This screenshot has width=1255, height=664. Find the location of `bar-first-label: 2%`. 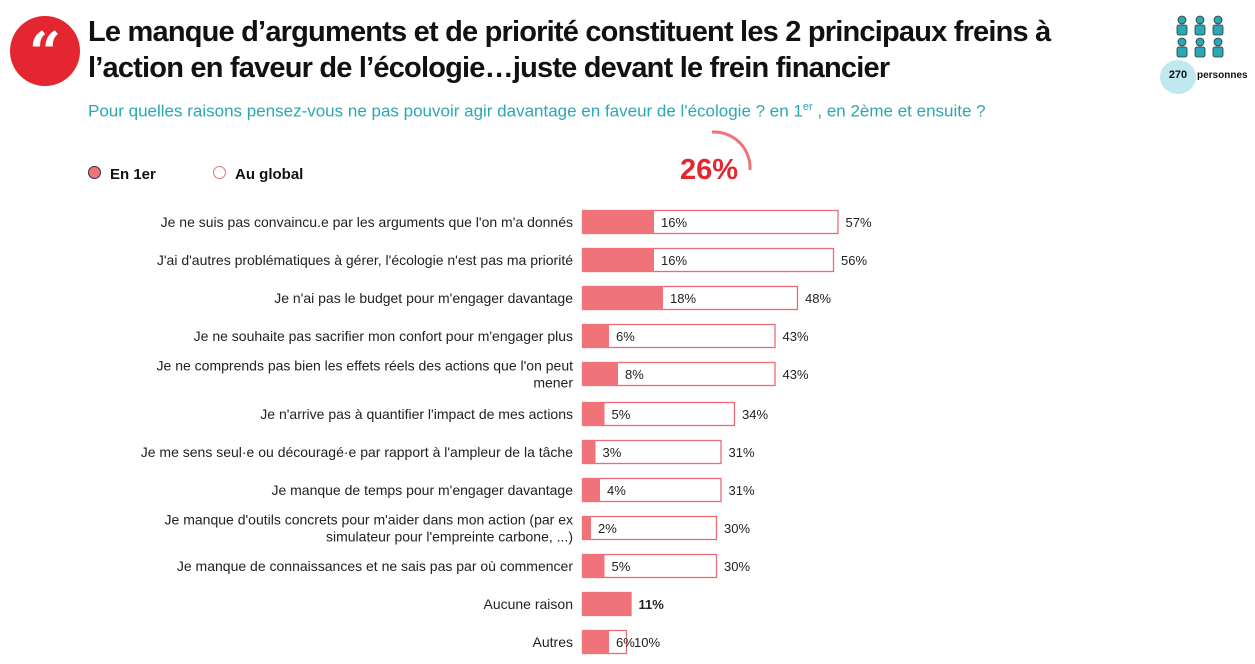

bar-first-label: 2% is located at coordinates (607, 528).